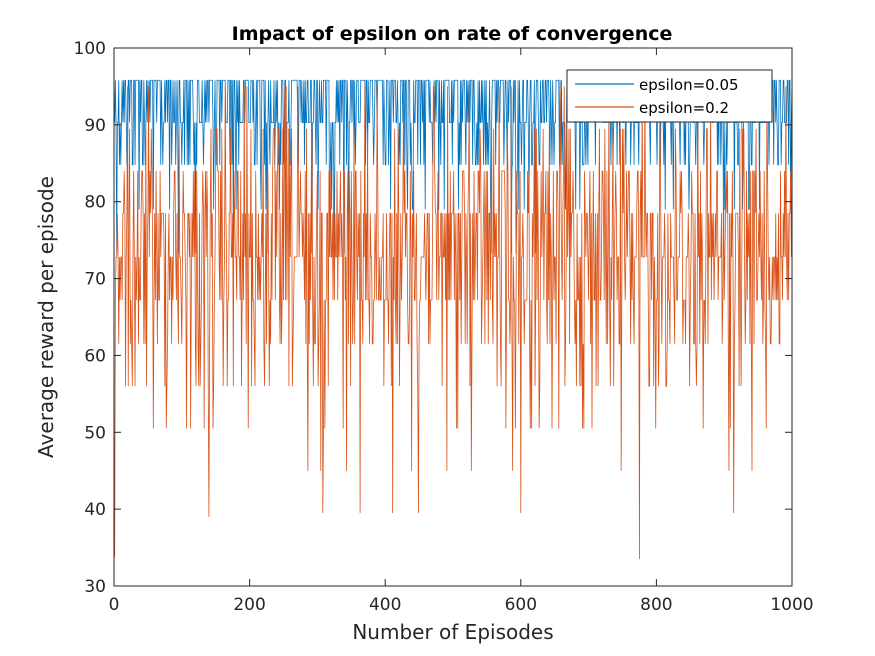  I want to click on y-tick-label: 90, so click(95, 126).